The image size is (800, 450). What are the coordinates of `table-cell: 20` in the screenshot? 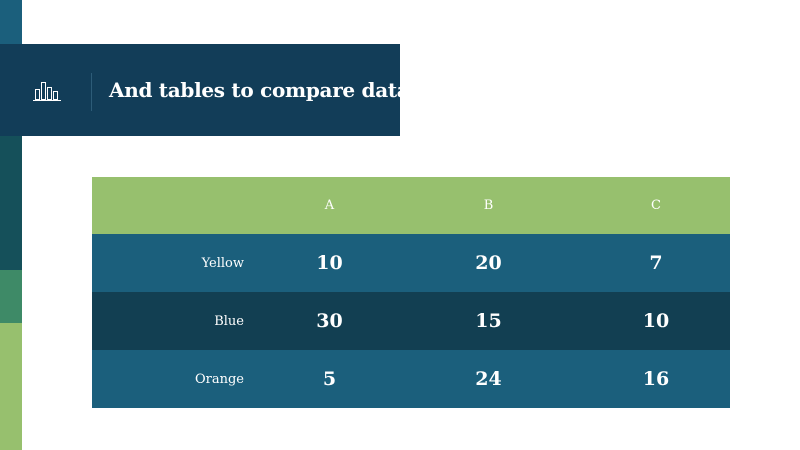 It's located at (488, 263).